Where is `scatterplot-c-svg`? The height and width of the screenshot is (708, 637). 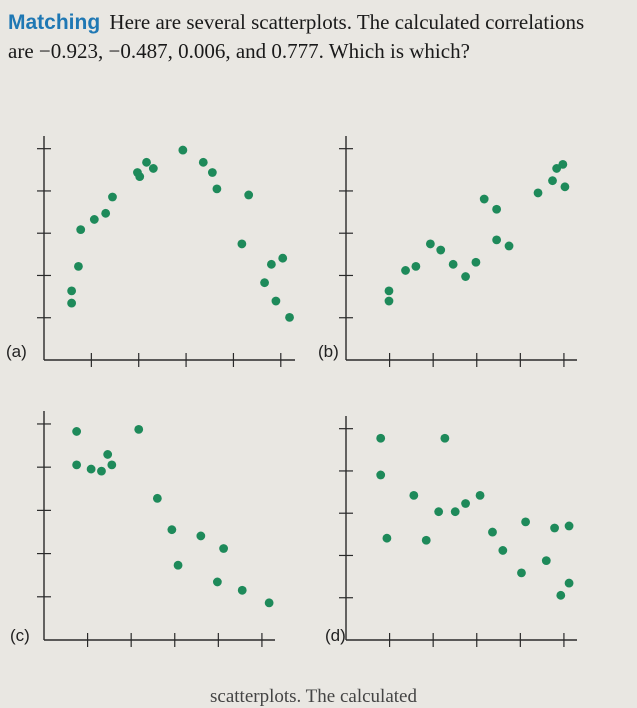 scatterplot-c-svg is located at coordinates (156, 529).